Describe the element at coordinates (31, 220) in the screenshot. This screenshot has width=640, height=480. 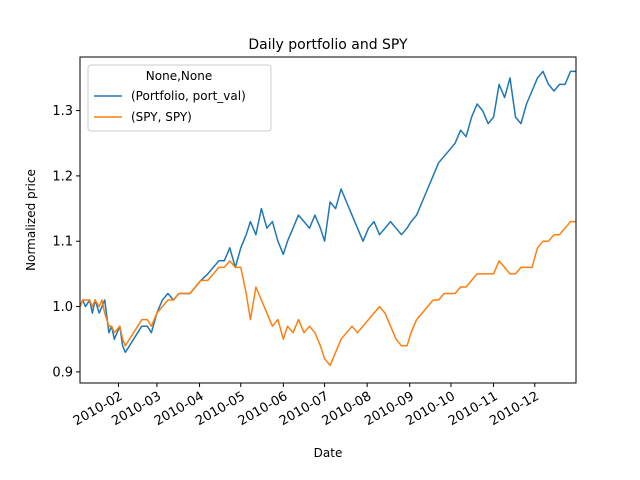
I see `y-axis-title: Normalized price` at that location.